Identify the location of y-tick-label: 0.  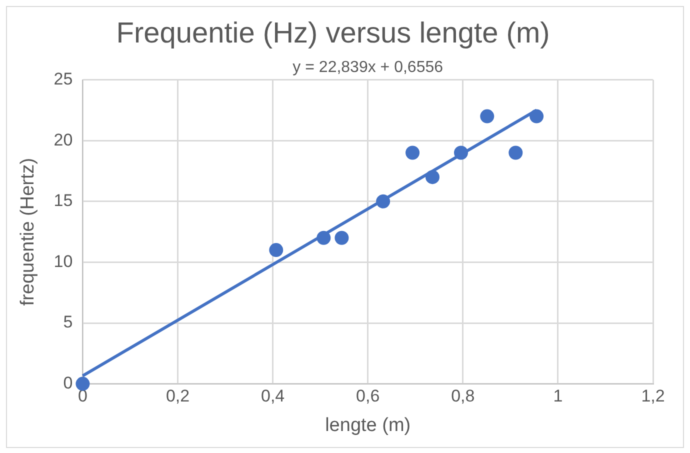
(68, 382).